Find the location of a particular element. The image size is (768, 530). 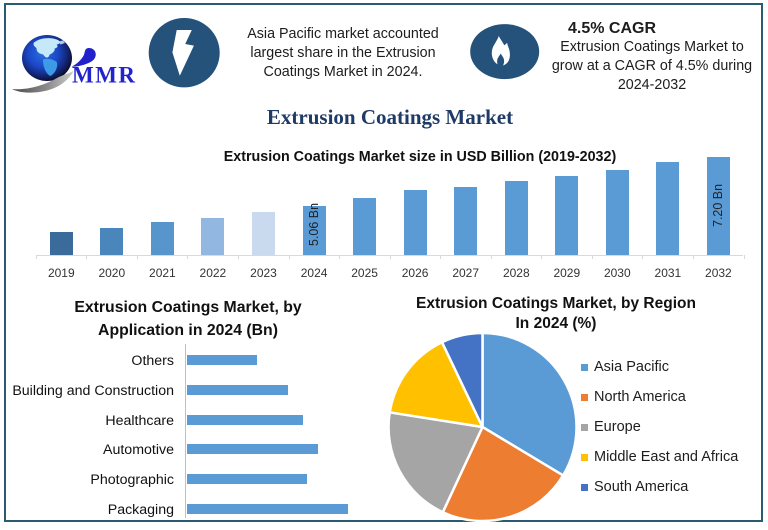

svg-text: MMR is located at coordinates (104, 75).